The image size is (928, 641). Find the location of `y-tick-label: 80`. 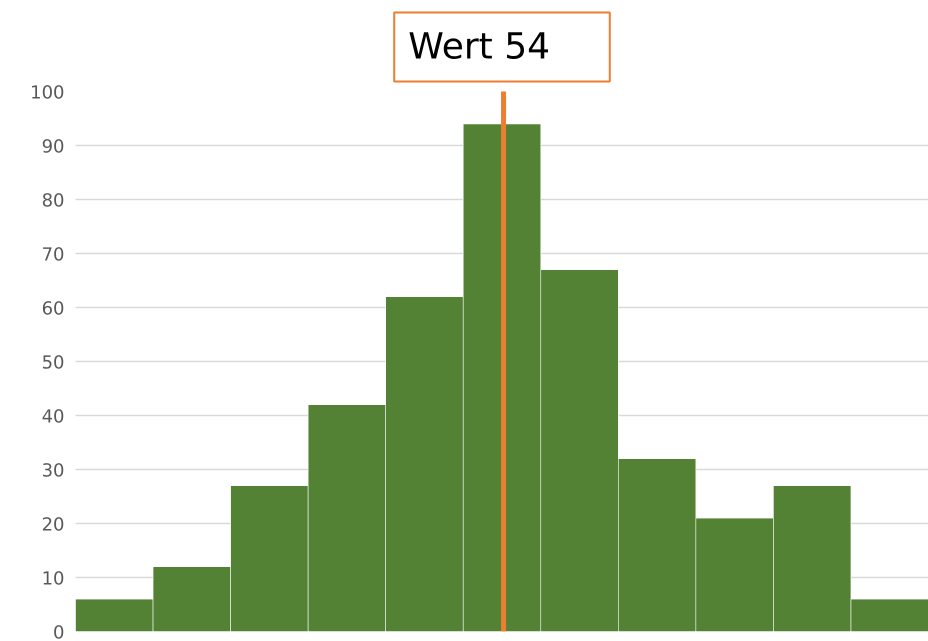

y-tick-label: 80 is located at coordinates (53, 201).